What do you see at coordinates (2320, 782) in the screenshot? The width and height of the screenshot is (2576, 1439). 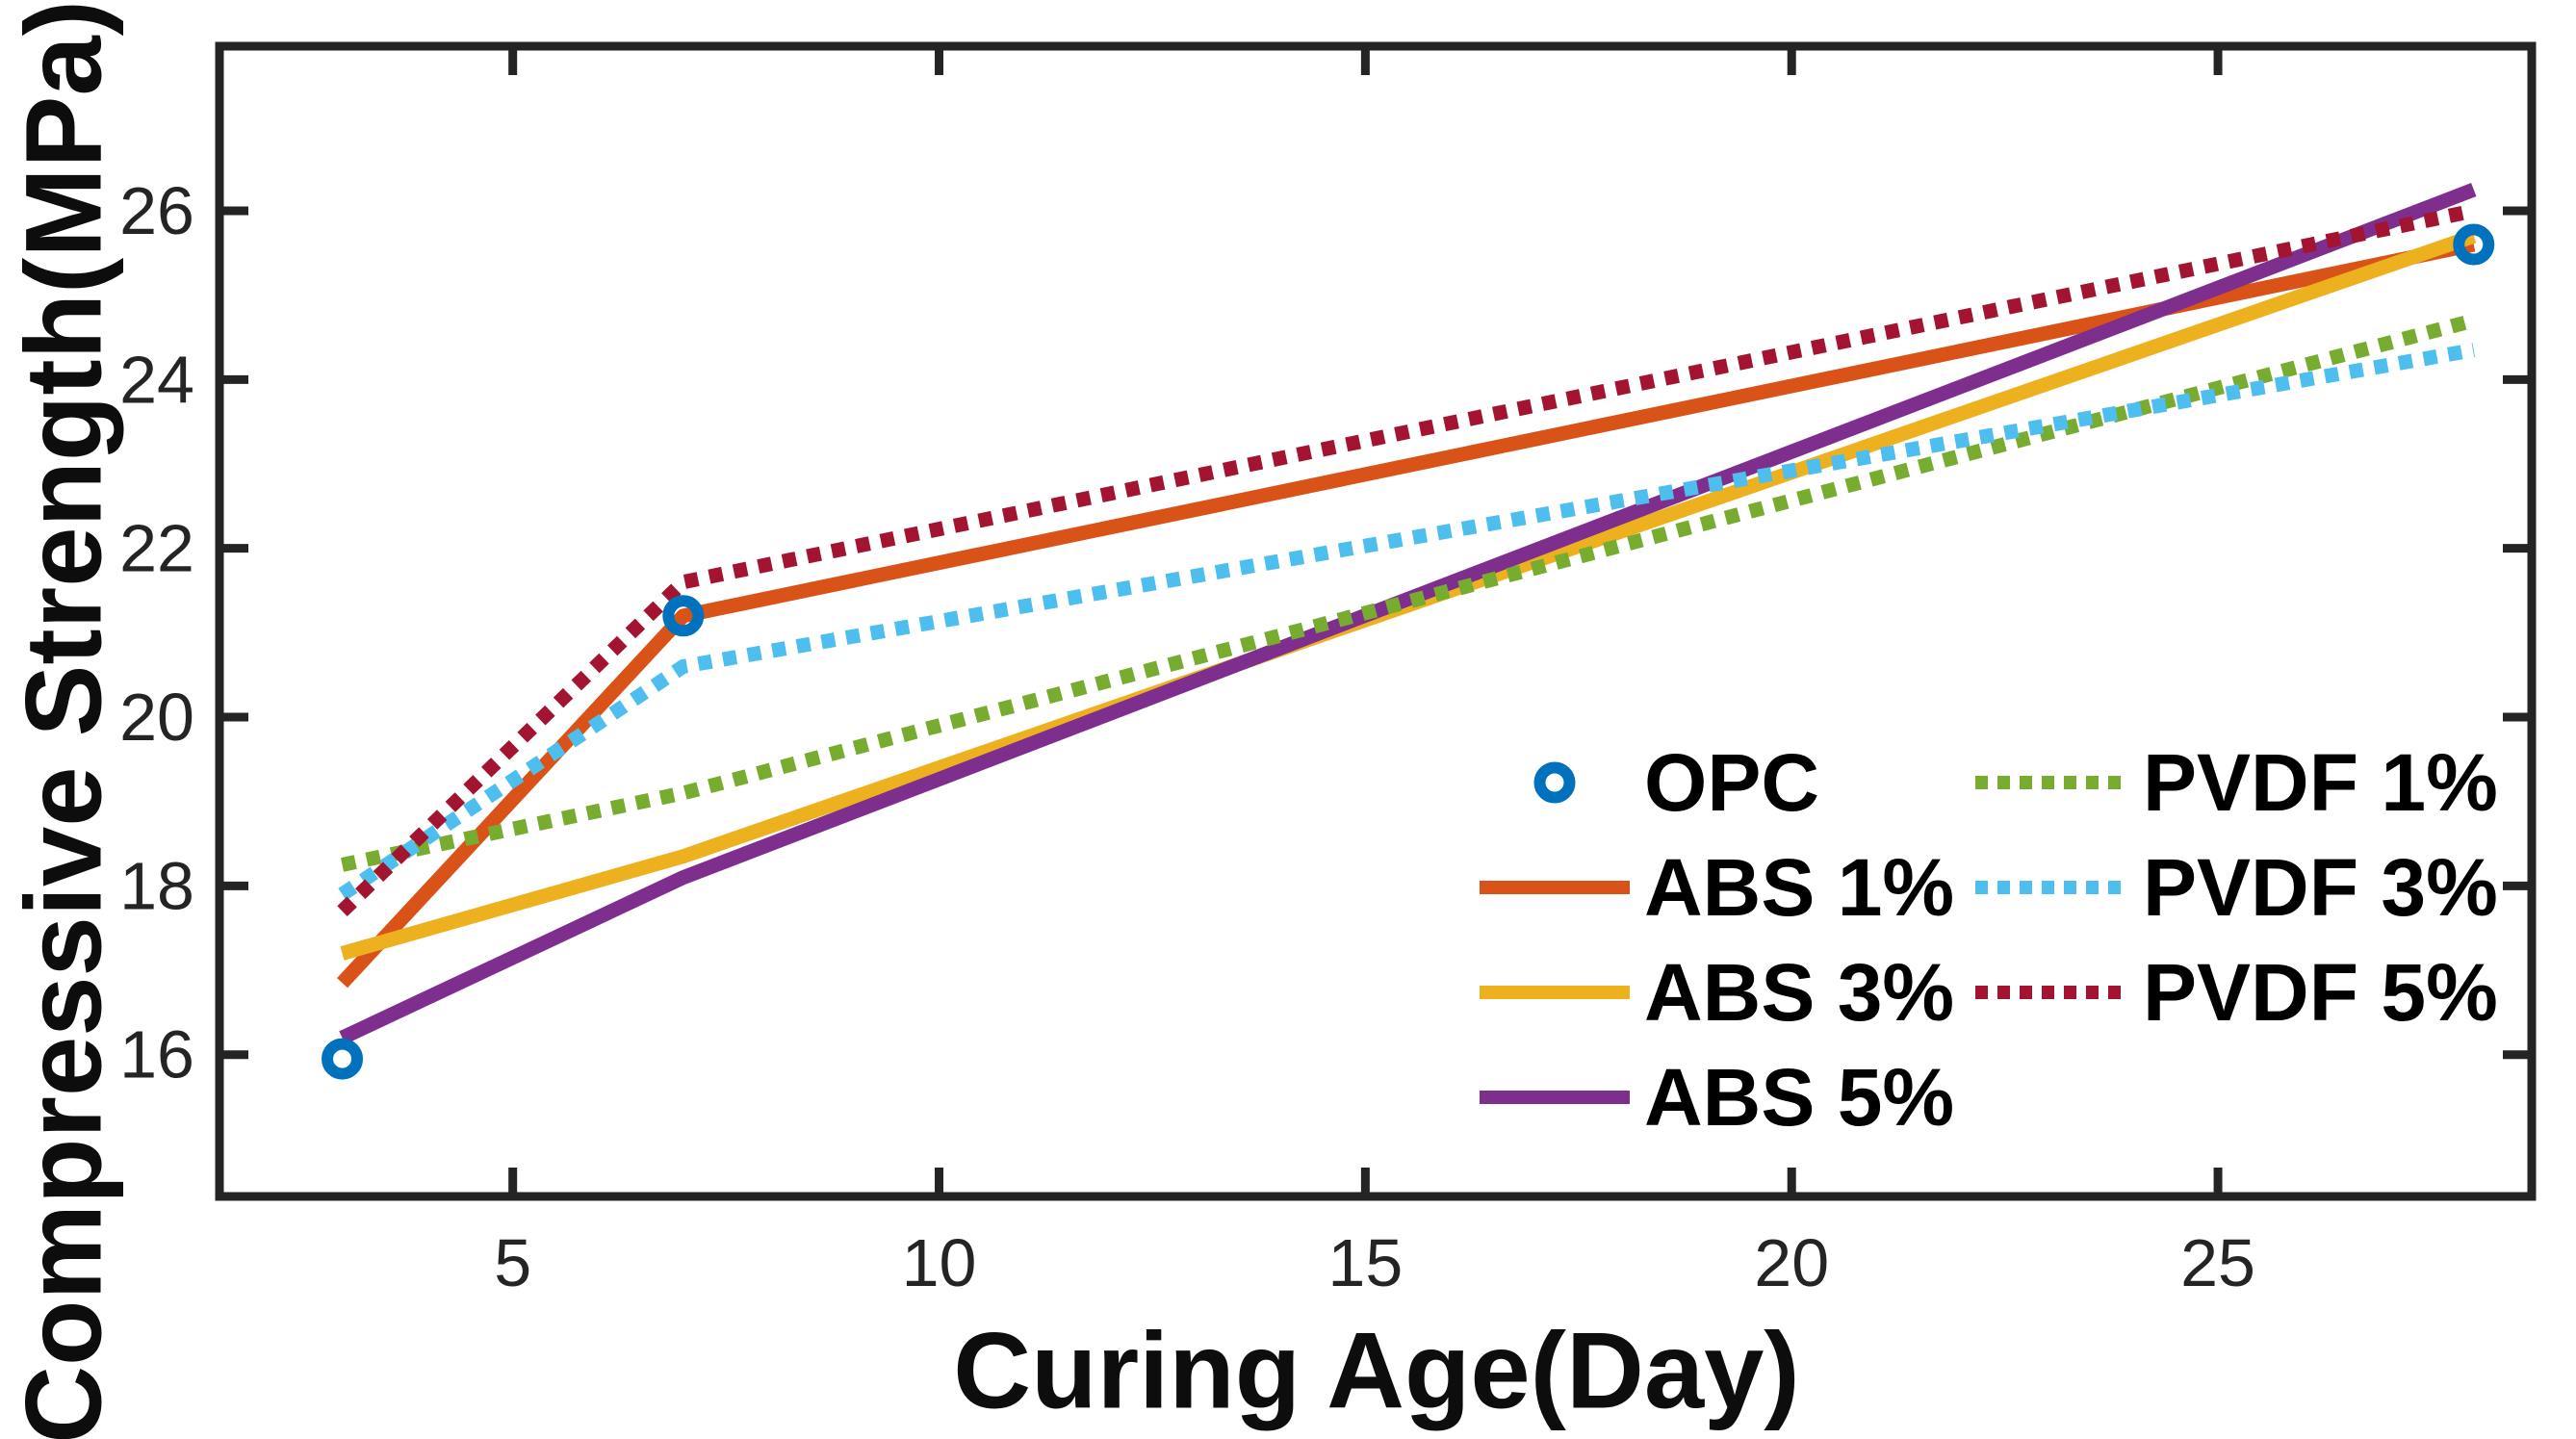 I see `legend-label-pvdf-1: PVDF 1%` at bounding box center [2320, 782].